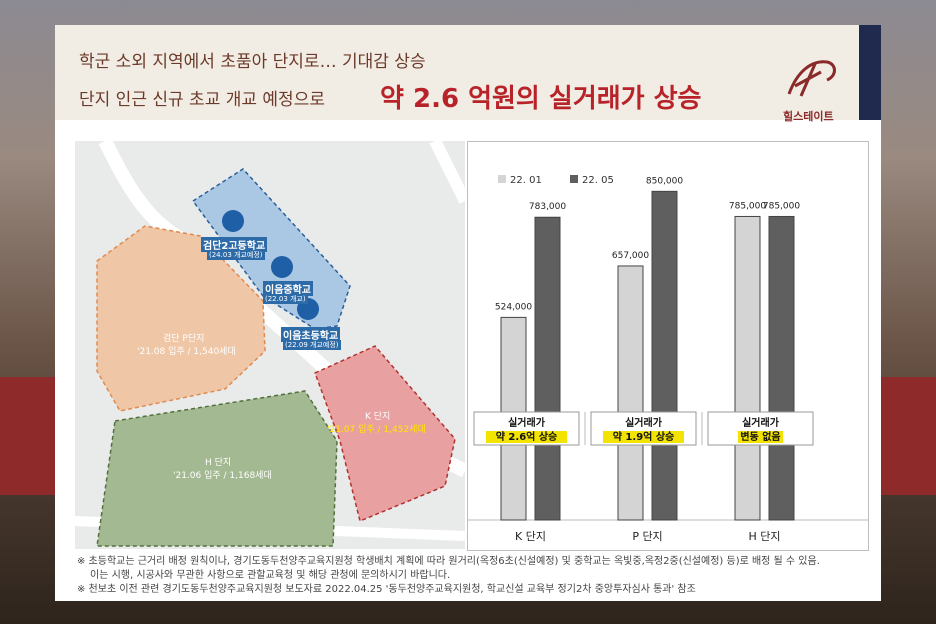 The image size is (936, 624). I want to click on zone-p-name: 검단 P단지, so click(184, 339).